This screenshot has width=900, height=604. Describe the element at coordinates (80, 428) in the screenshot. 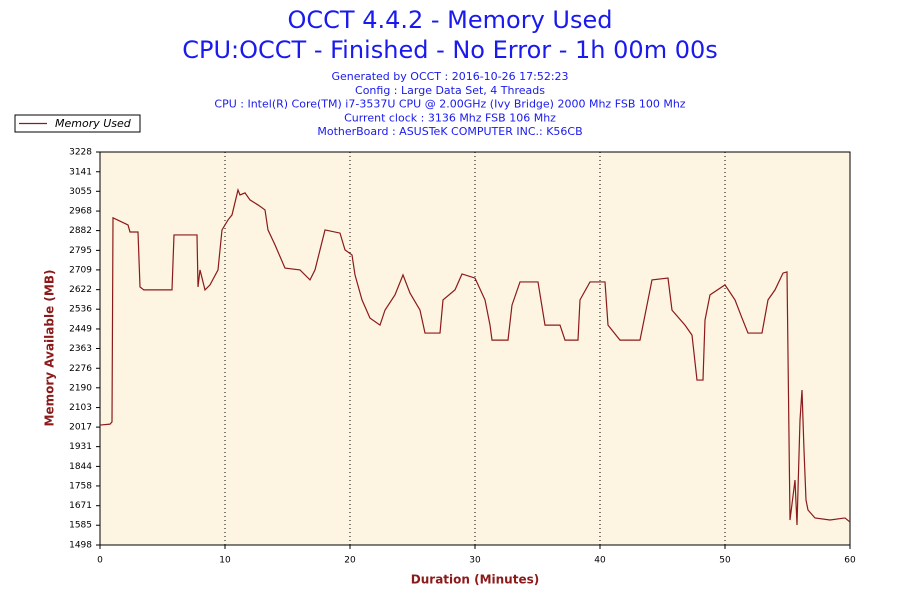

I see `y-tick-label: 2017` at that location.